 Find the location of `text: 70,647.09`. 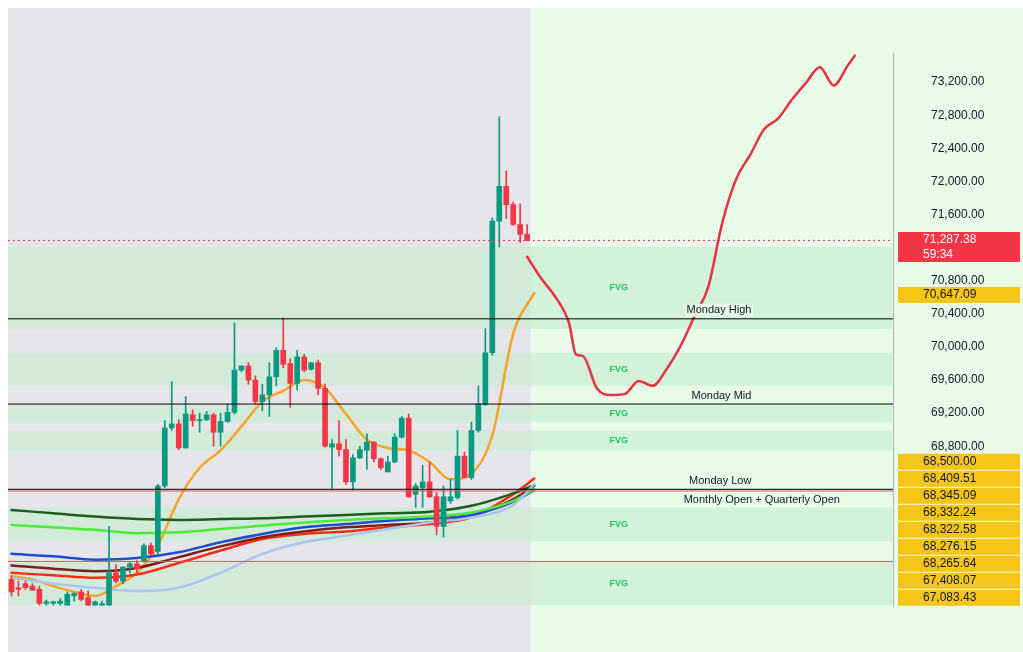

text: 70,647.09 is located at coordinates (950, 294).